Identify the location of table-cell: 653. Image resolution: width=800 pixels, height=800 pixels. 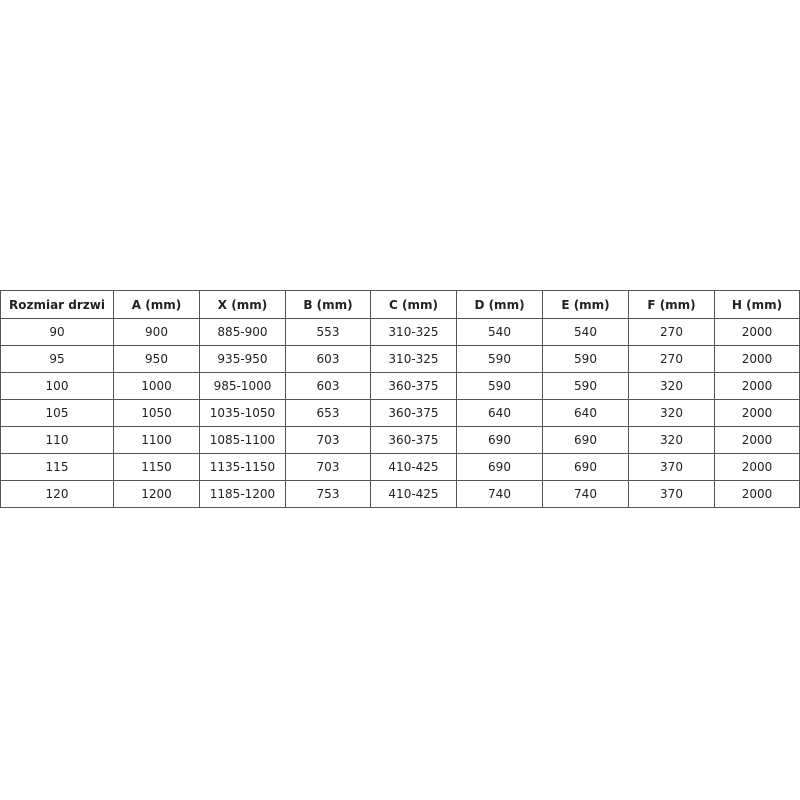
(328, 413).